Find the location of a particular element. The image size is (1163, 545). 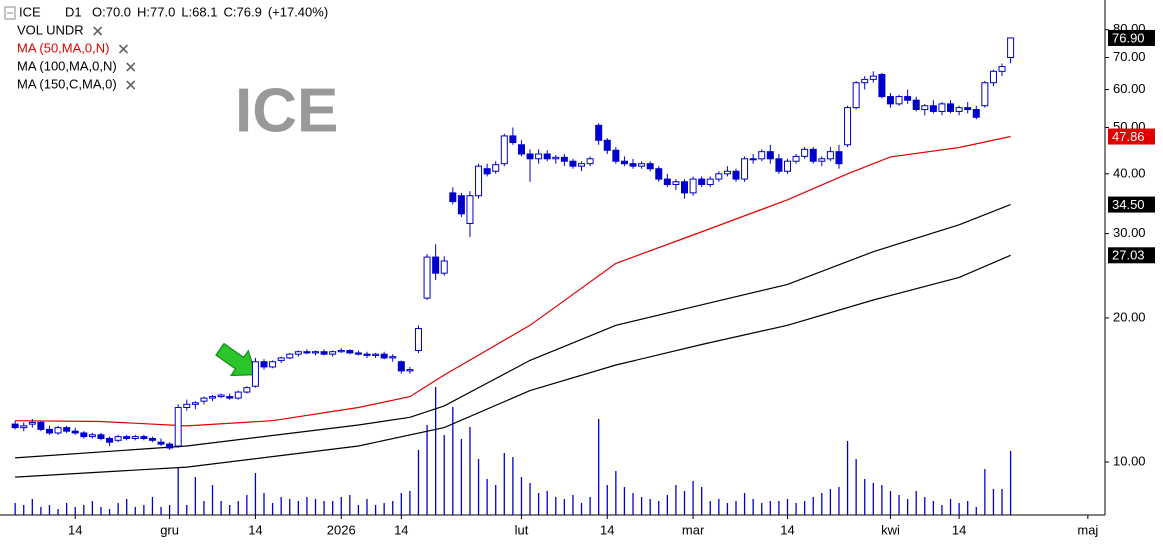

x-tick-label: kwi is located at coordinates (890, 529).